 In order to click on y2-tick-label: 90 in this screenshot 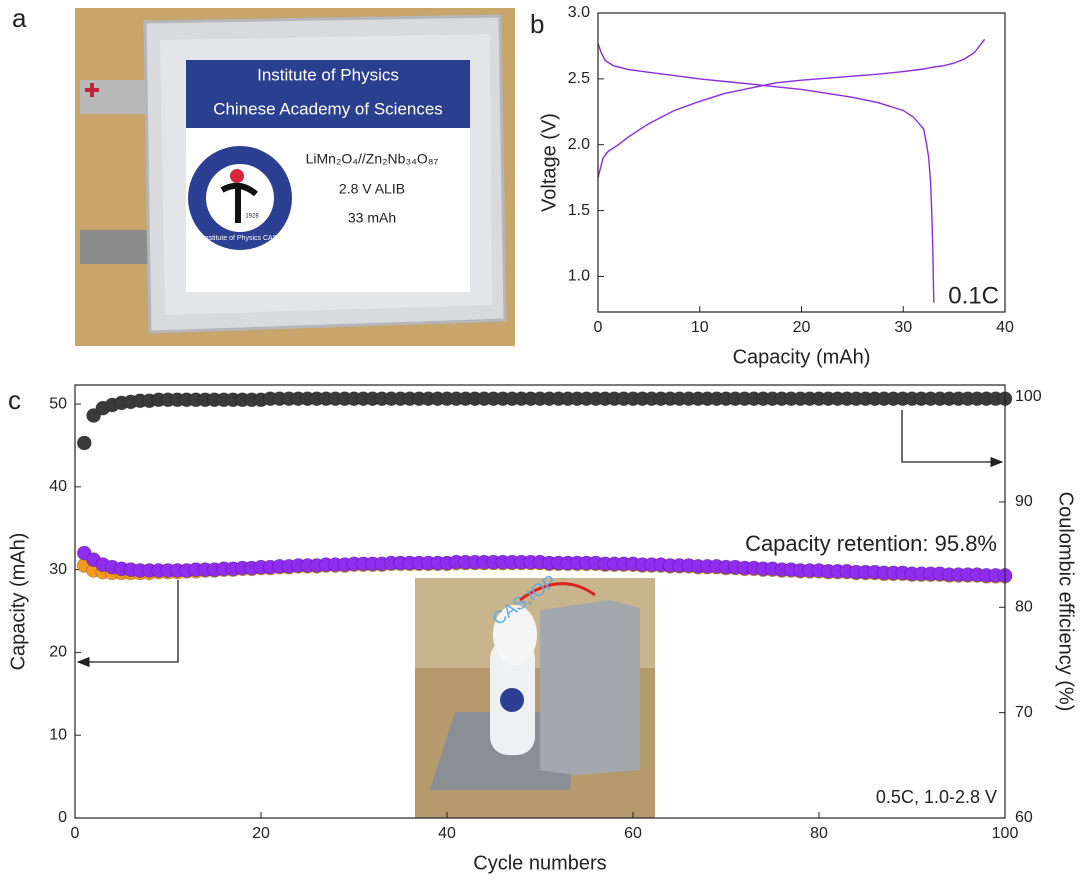, I will do `click(1024, 501)`.